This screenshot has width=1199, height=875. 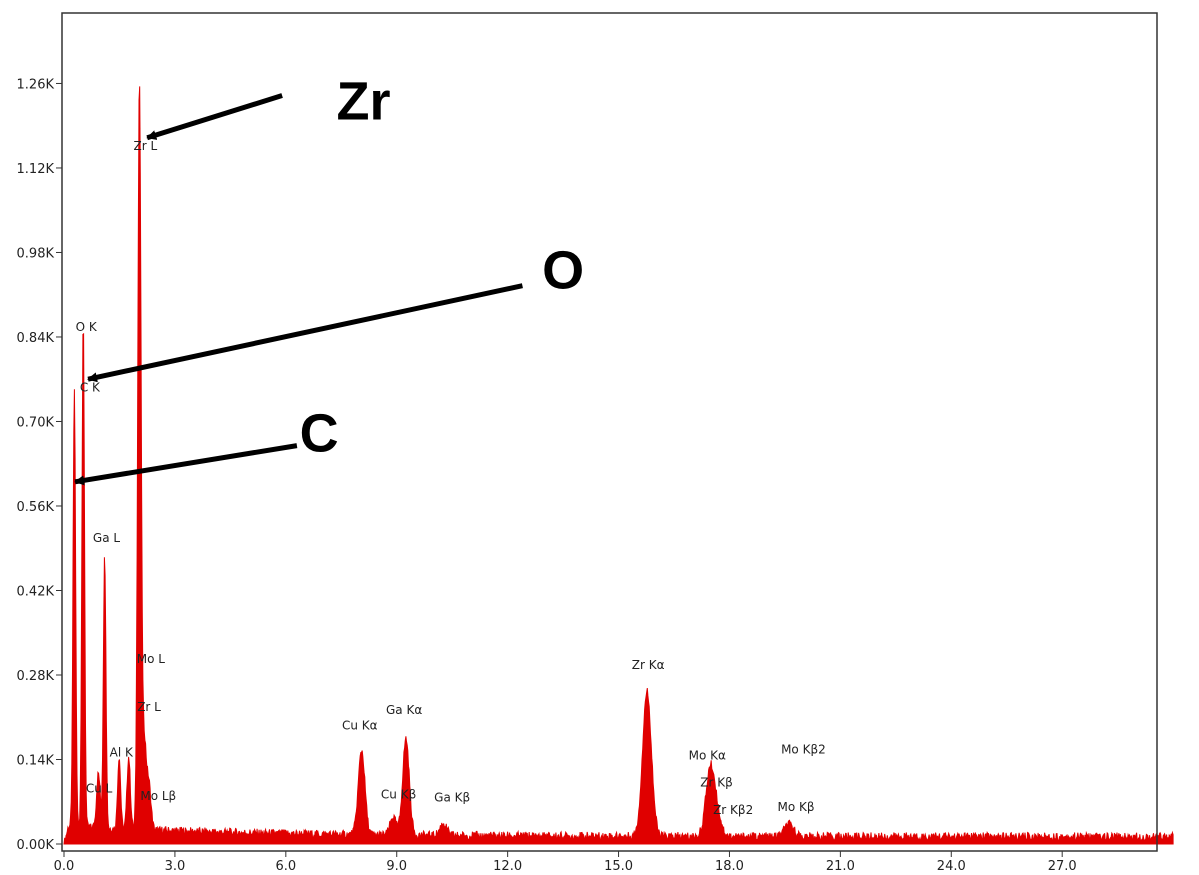 What do you see at coordinates (618, 866) in the screenshot?
I see `x-tick-label: 15.0` at bounding box center [618, 866].